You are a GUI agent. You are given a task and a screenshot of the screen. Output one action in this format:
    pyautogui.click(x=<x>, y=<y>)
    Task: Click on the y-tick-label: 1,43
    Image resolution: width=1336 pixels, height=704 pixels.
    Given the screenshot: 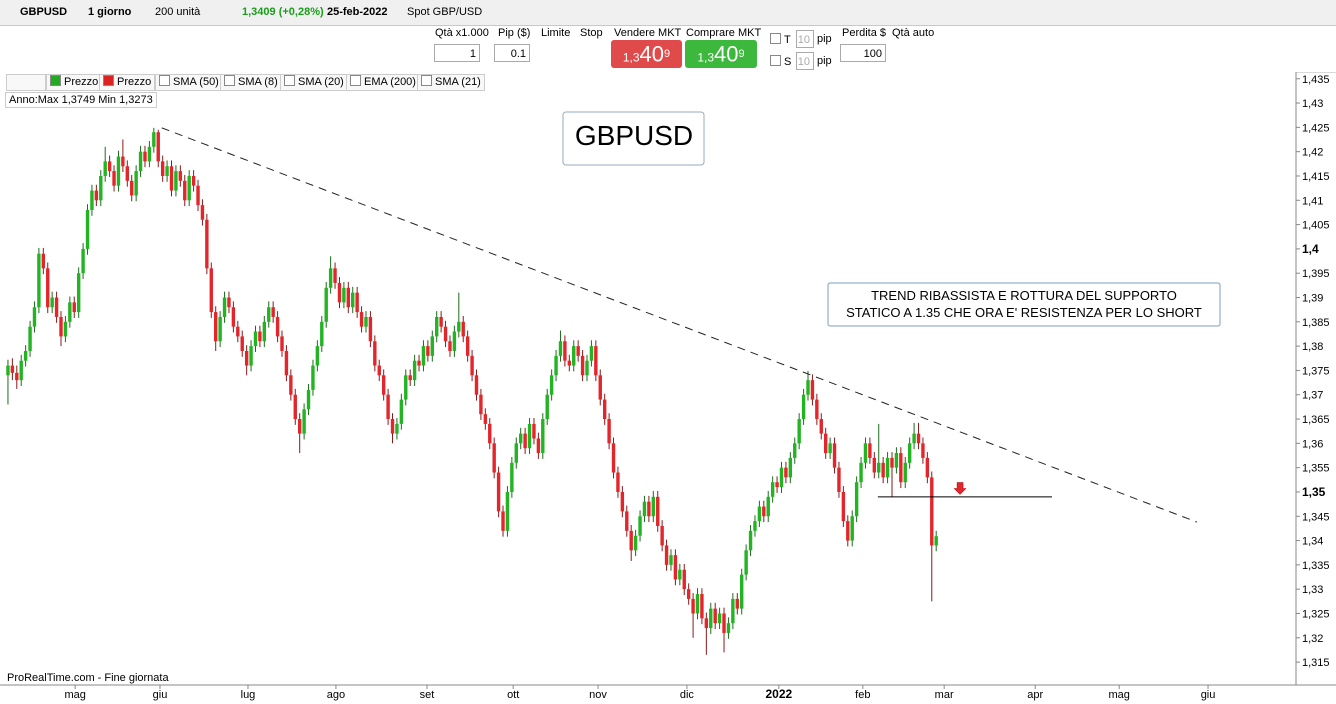 What is the action you would take?
    pyautogui.click(x=1312, y=104)
    